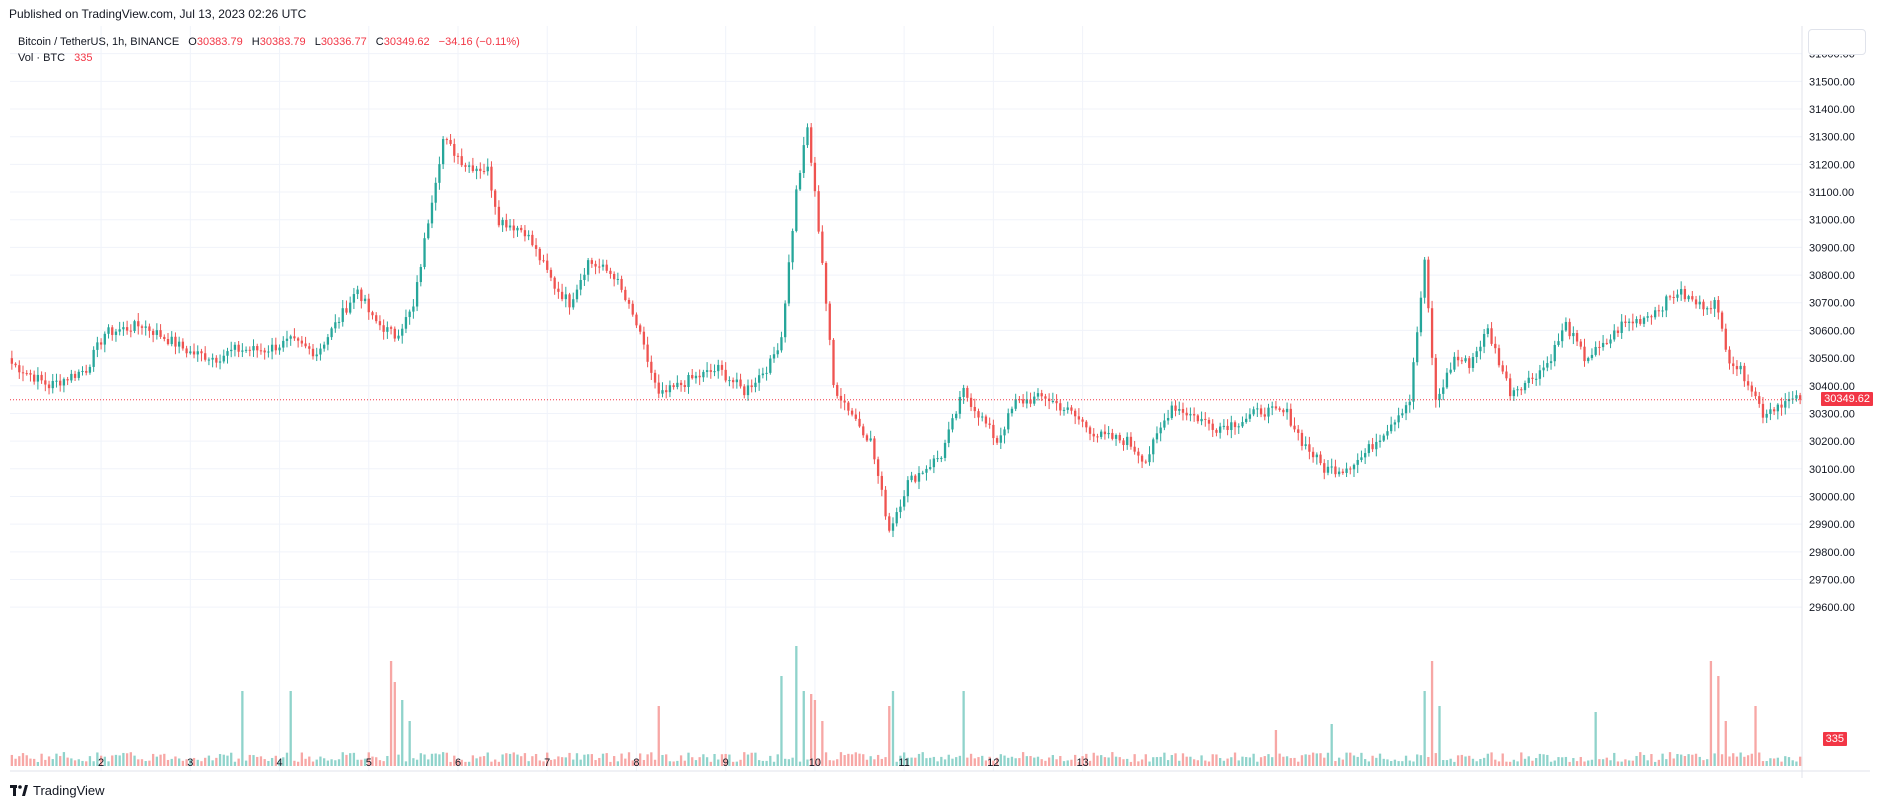 This screenshot has height=809, width=1883. Describe the element at coordinates (42, 58) in the screenshot. I see `volume-label: Vol · BTC` at that location.